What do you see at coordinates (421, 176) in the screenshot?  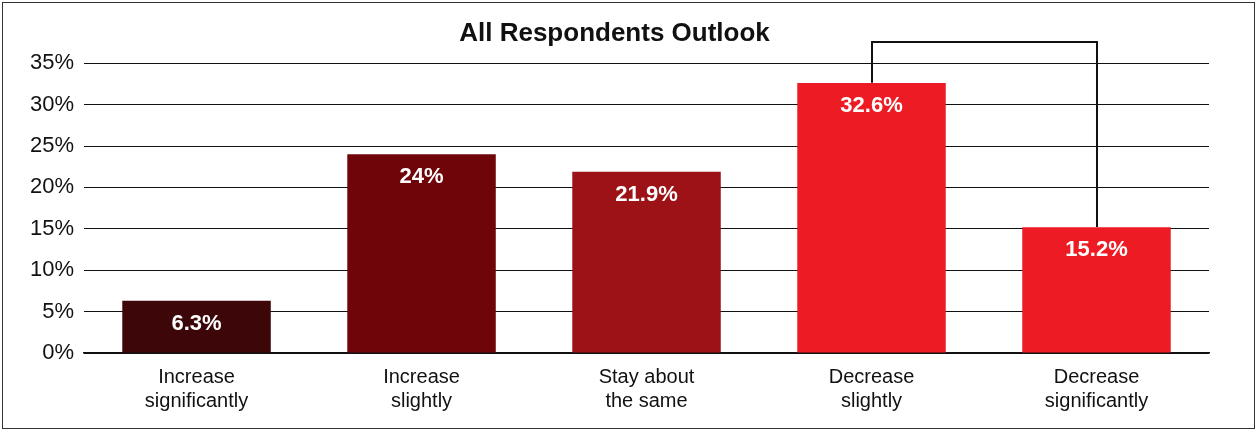 I see `data-label: 24%` at bounding box center [421, 176].